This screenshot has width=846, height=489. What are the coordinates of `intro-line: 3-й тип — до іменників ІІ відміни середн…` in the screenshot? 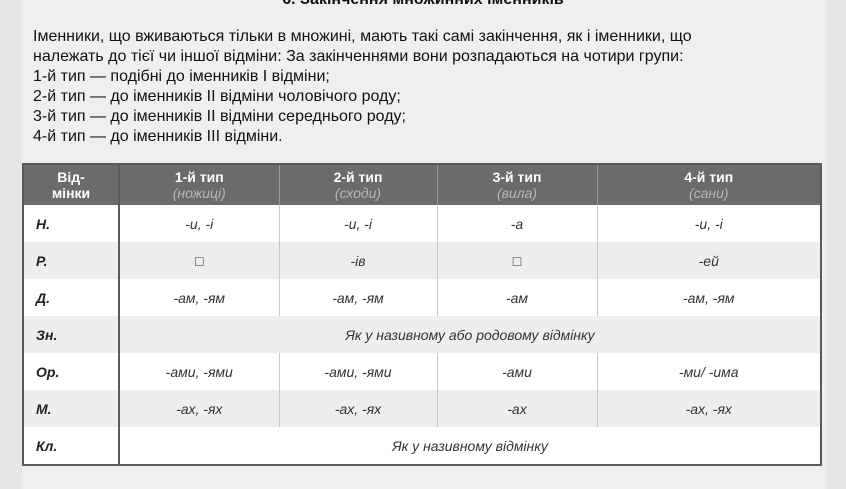 It's located at (219, 116).